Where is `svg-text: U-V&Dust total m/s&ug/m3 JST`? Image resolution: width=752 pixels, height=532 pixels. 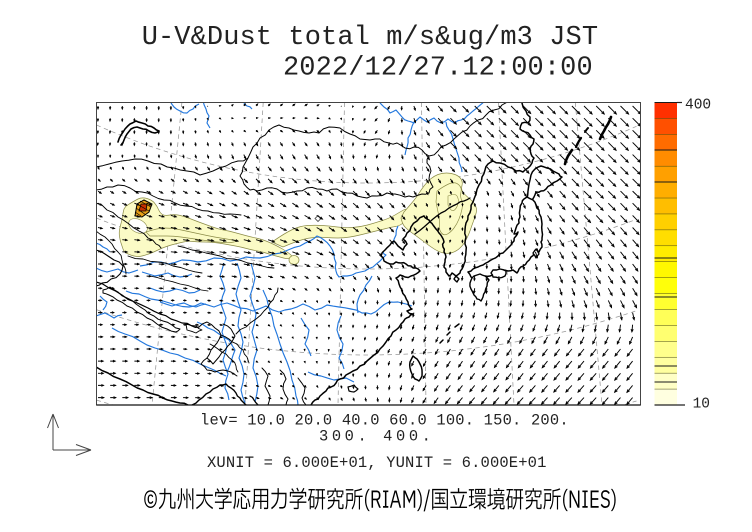 svg-text: U-V&Dust total m/s&ug/m3 JST is located at coordinates (370, 38).